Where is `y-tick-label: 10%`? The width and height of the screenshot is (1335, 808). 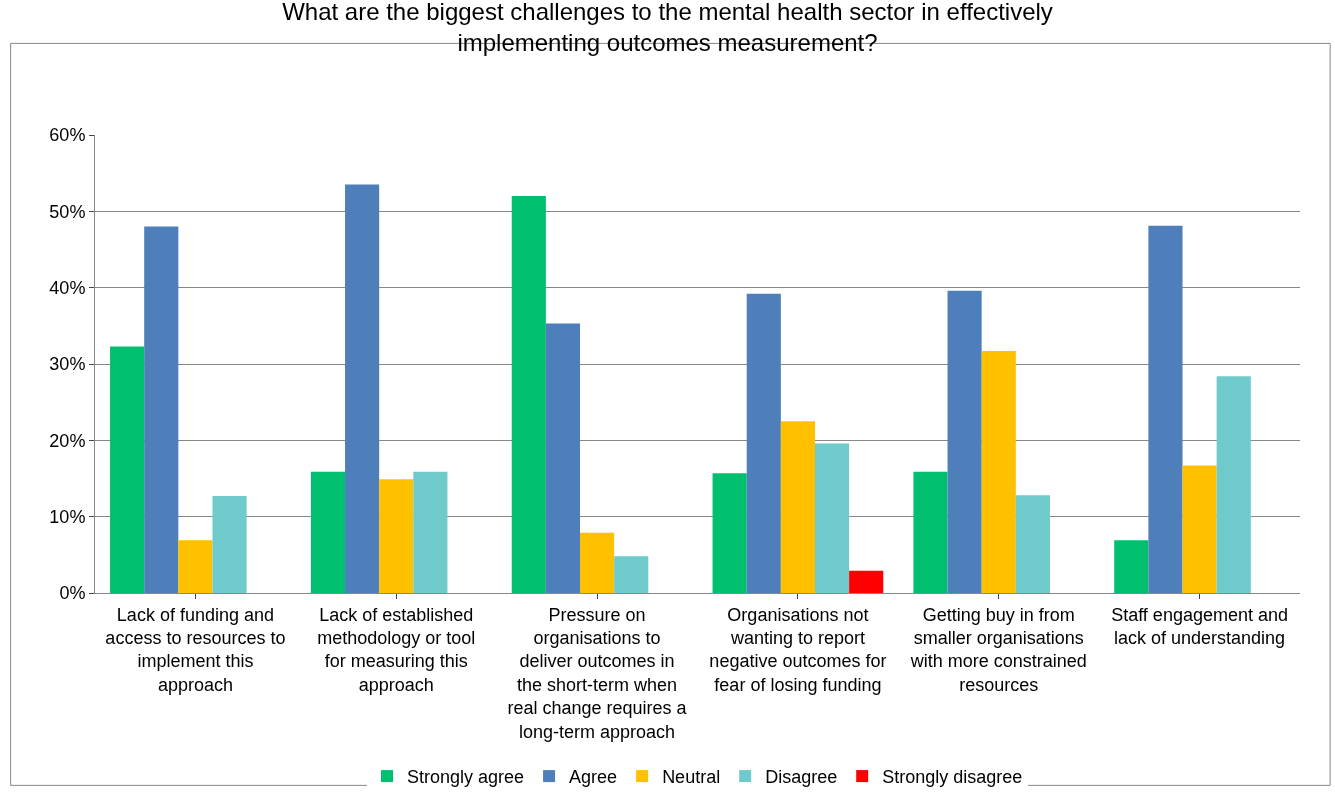 y-tick-label: 10% is located at coordinates (67, 516).